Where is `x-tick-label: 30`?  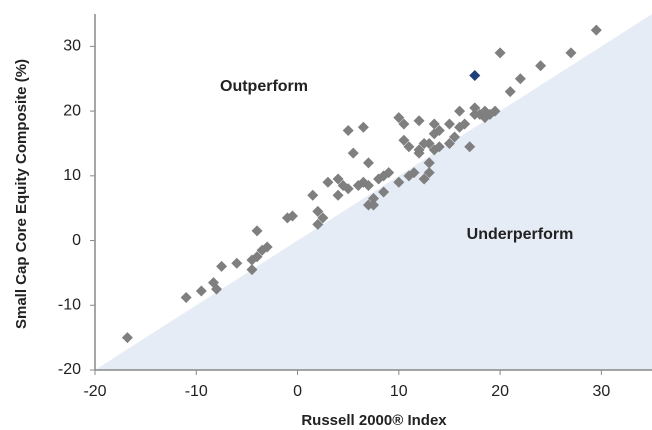 x-tick-label: 30 is located at coordinates (601, 391).